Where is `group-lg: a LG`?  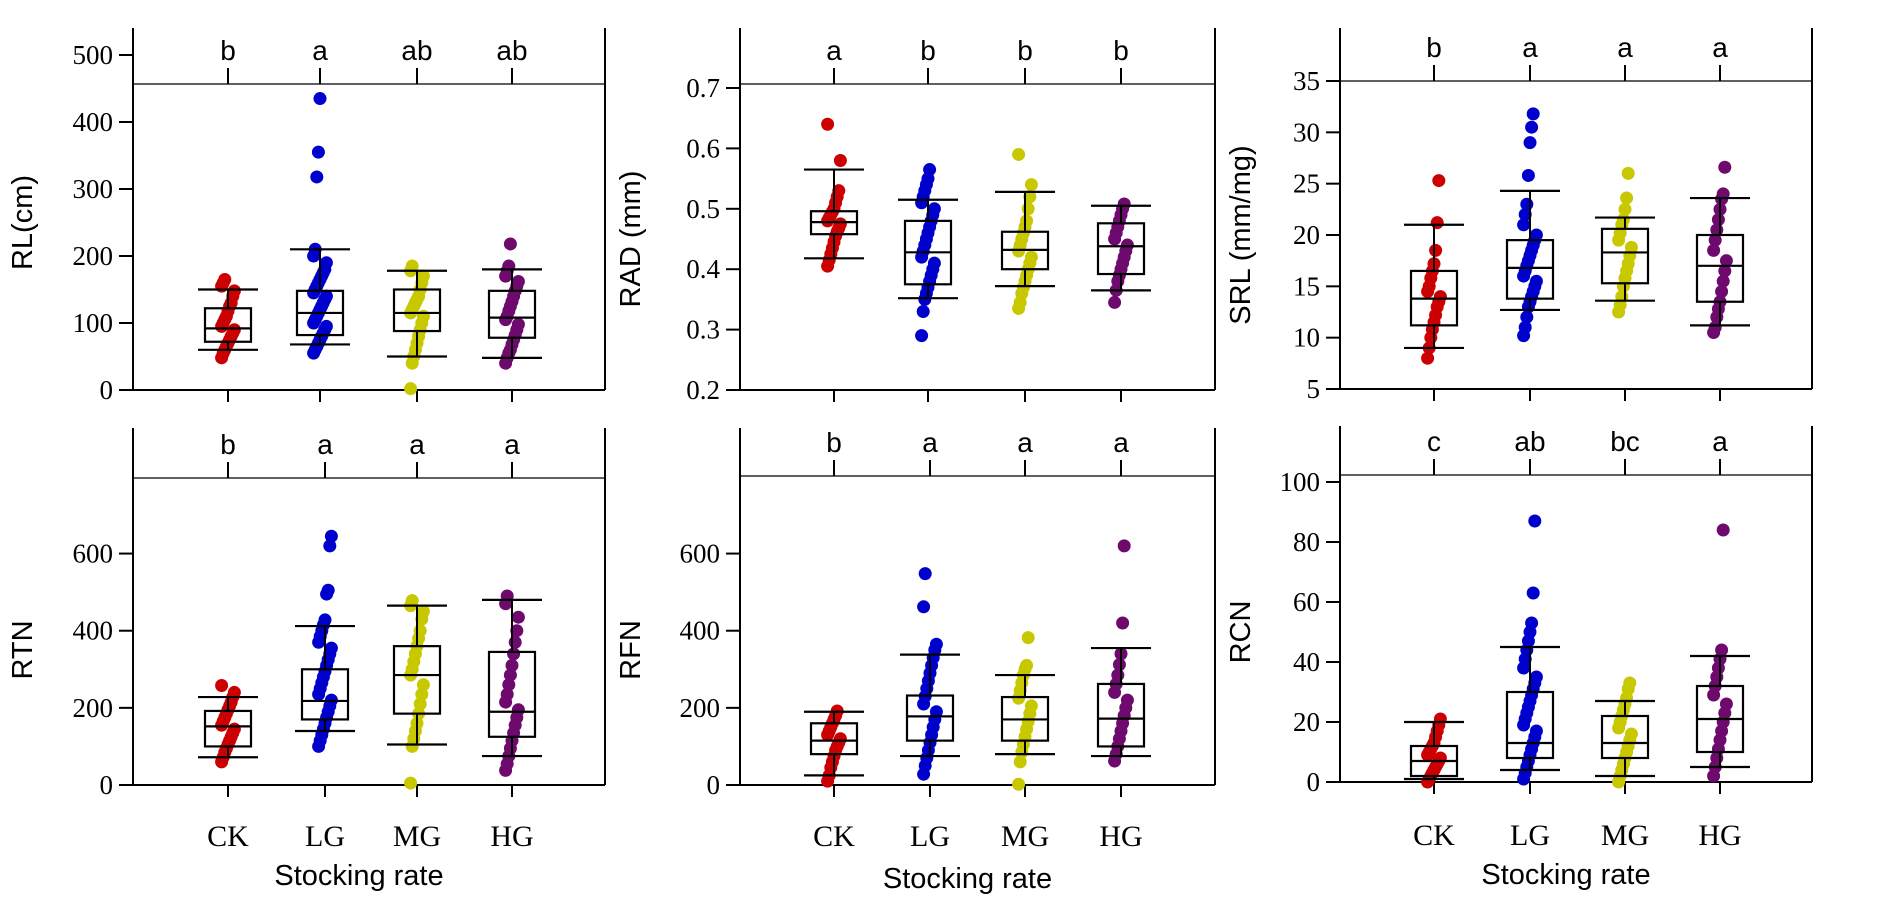
group-lg: a LG is located at coordinates (930, 640).